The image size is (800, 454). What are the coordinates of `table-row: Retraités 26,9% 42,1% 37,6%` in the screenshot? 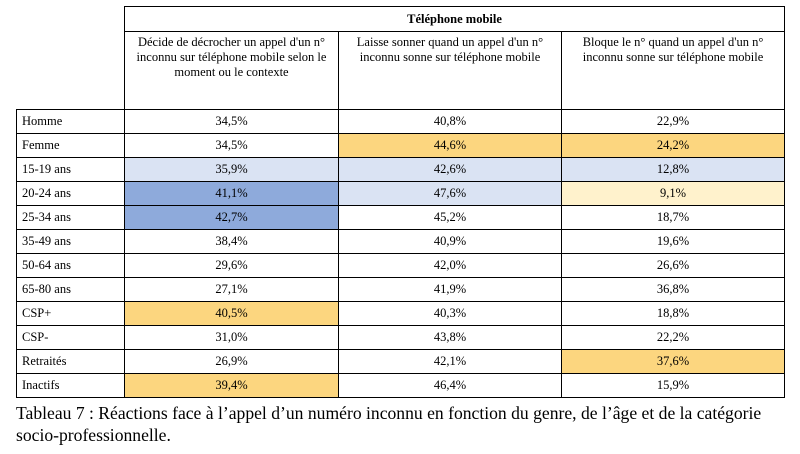 It's located at (401, 361).